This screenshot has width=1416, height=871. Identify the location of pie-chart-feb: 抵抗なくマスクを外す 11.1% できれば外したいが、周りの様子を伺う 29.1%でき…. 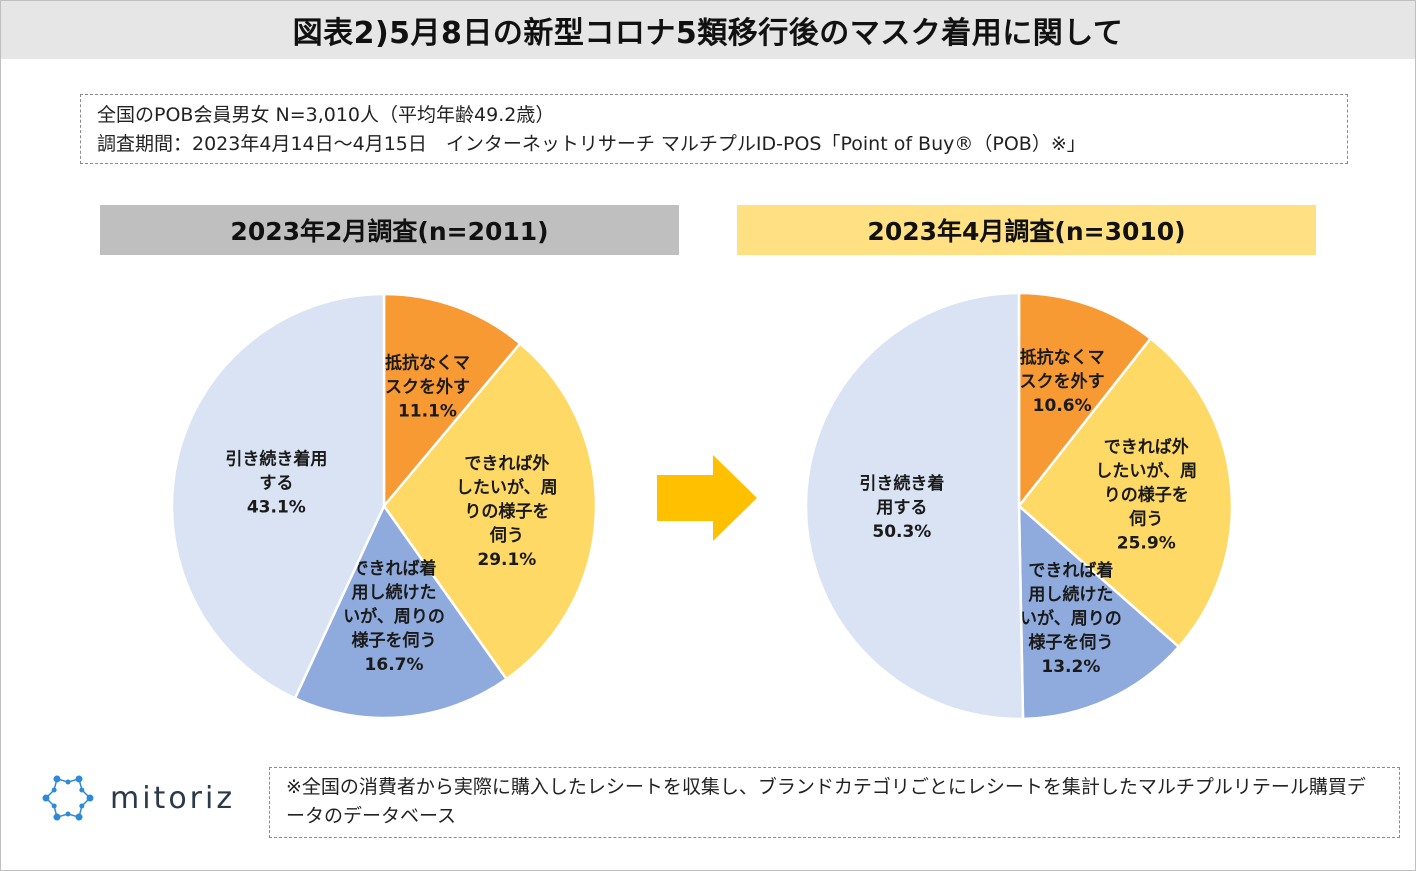
(384, 506).